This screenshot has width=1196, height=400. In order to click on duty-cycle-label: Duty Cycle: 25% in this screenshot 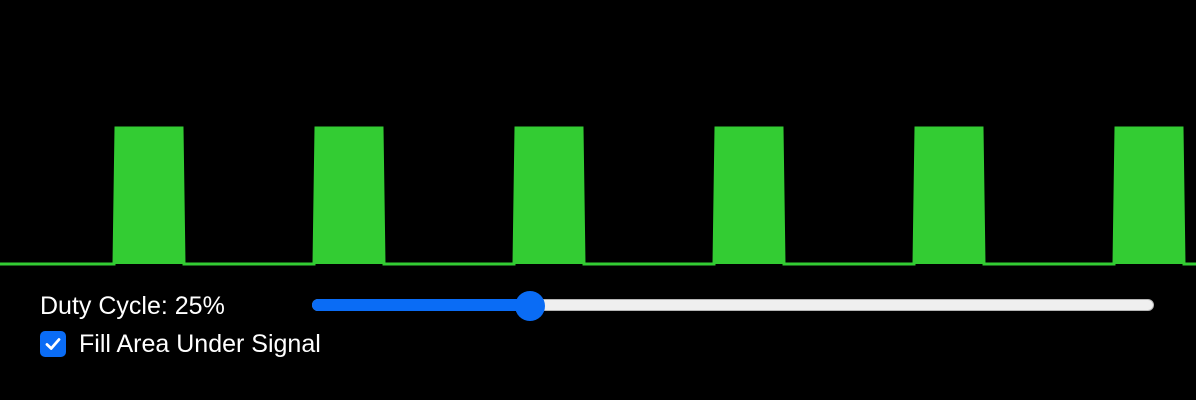, I will do `click(176, 306)`.